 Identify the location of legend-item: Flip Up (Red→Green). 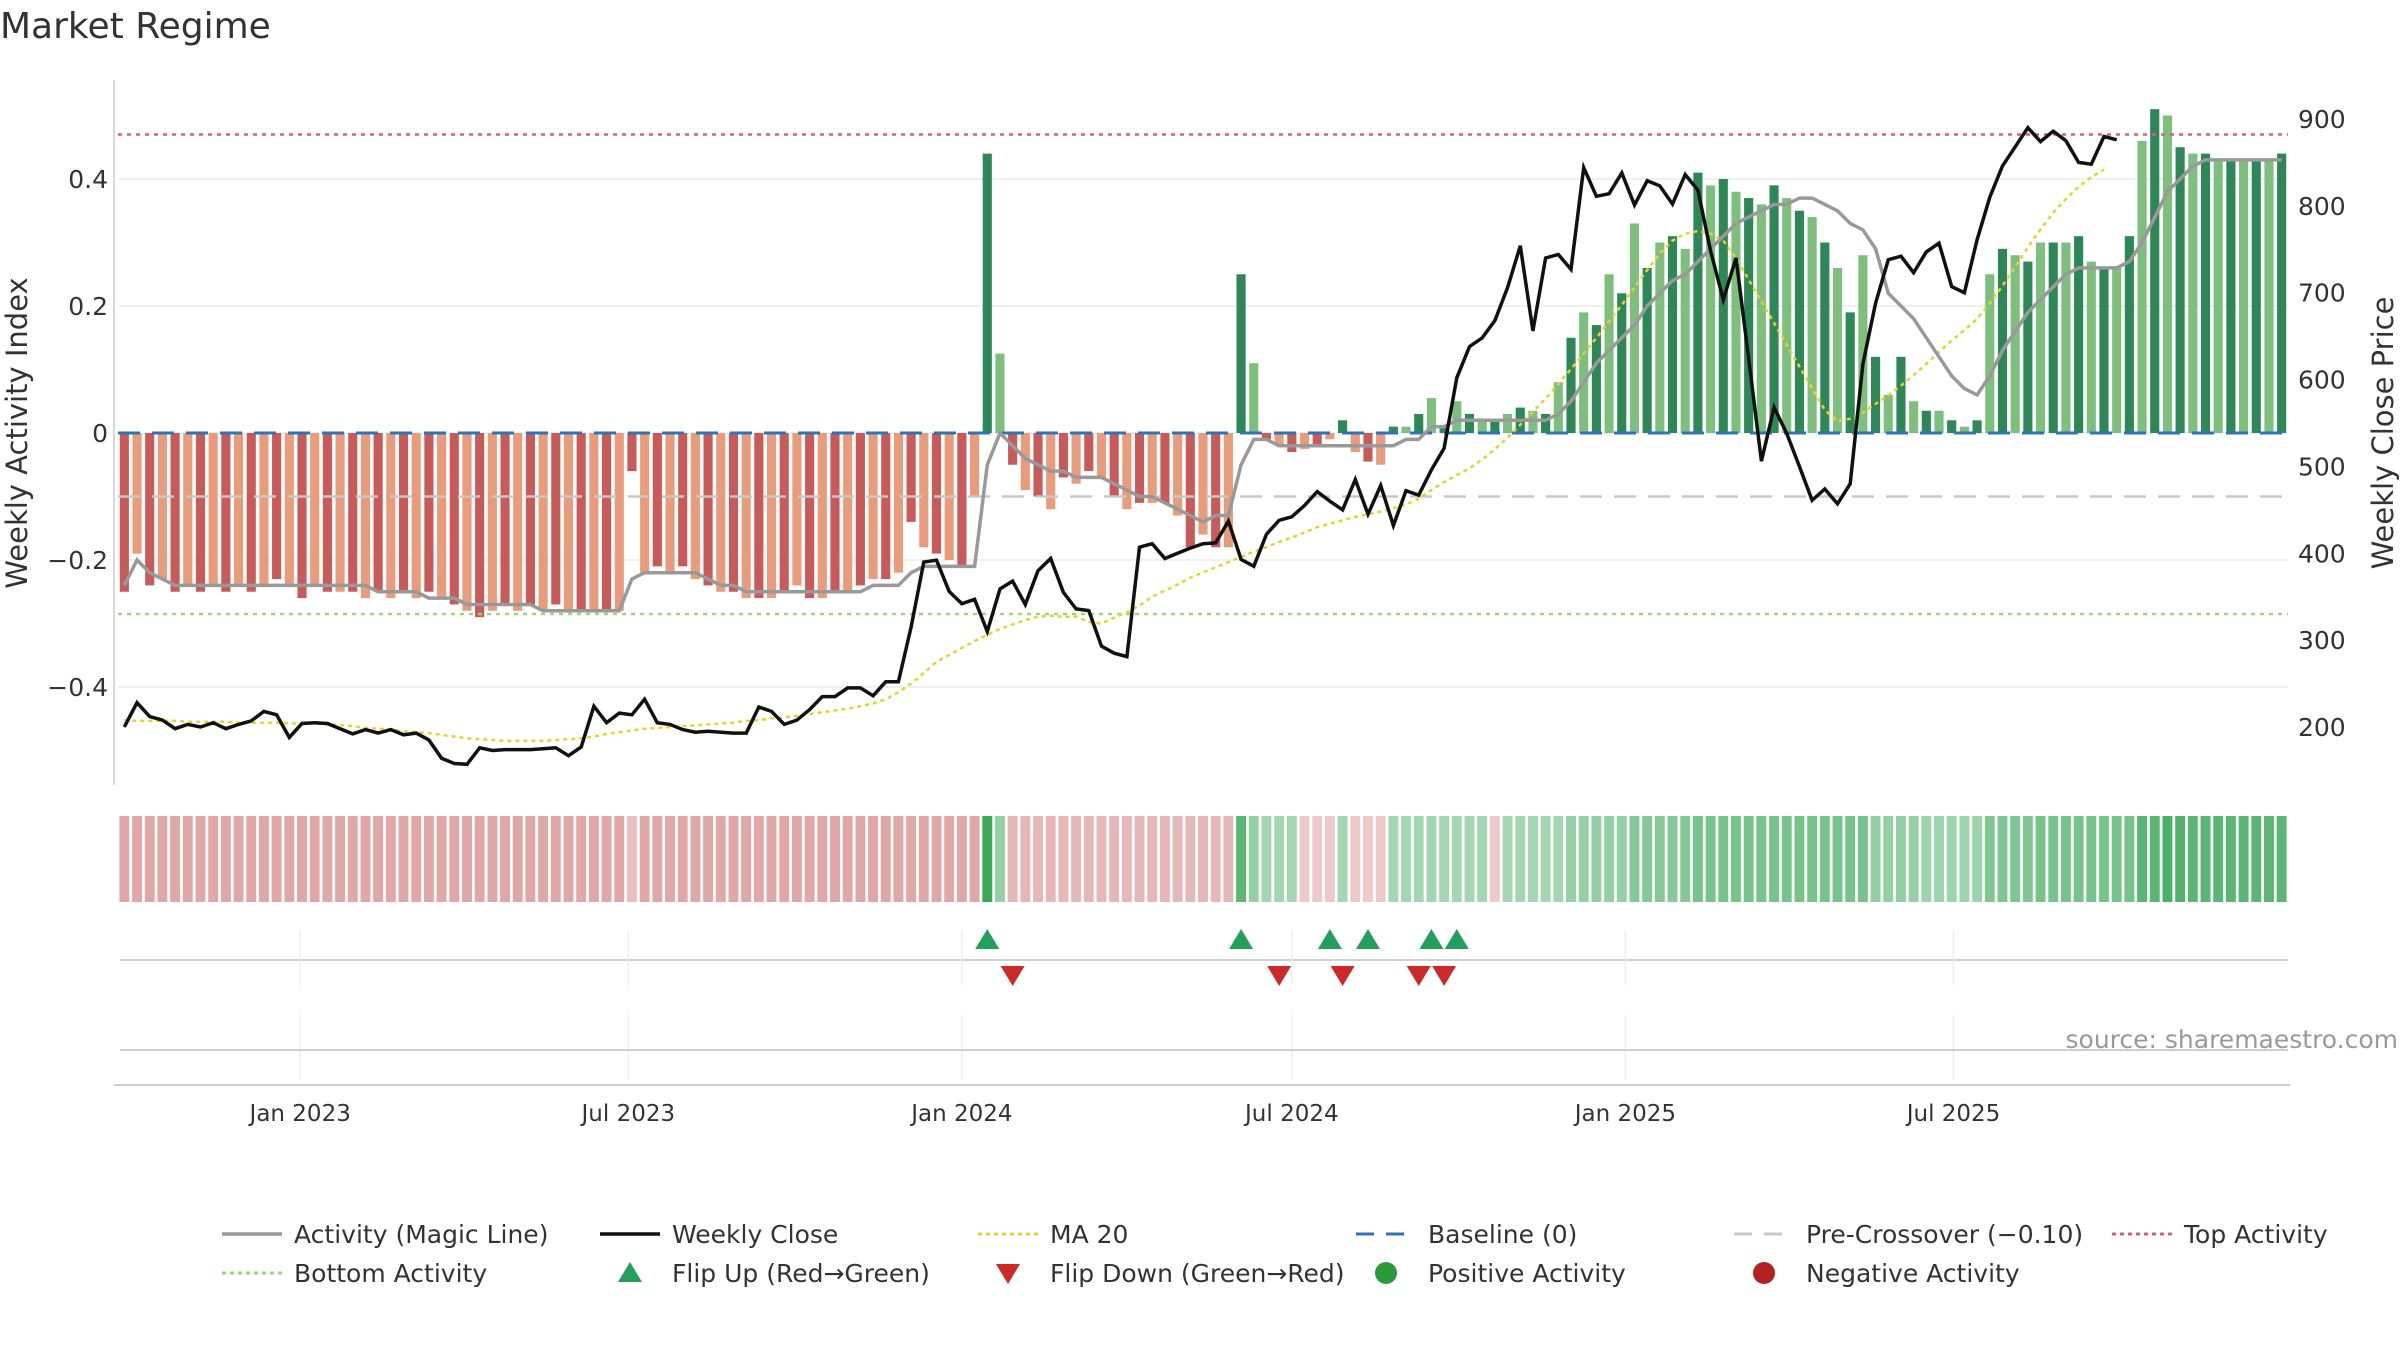
(774, 1273).